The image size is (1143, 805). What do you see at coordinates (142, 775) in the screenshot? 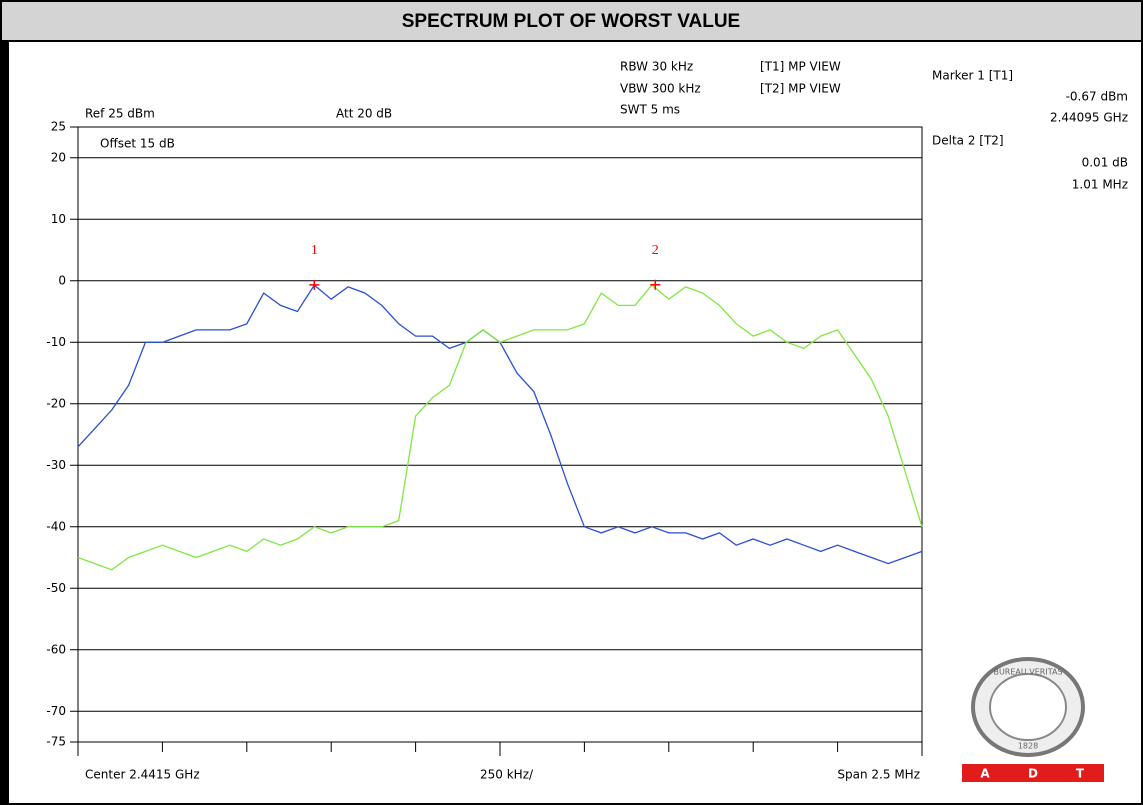
I see `center-freq: Center 2.4415 GHz` at bounding box center [142, 775].